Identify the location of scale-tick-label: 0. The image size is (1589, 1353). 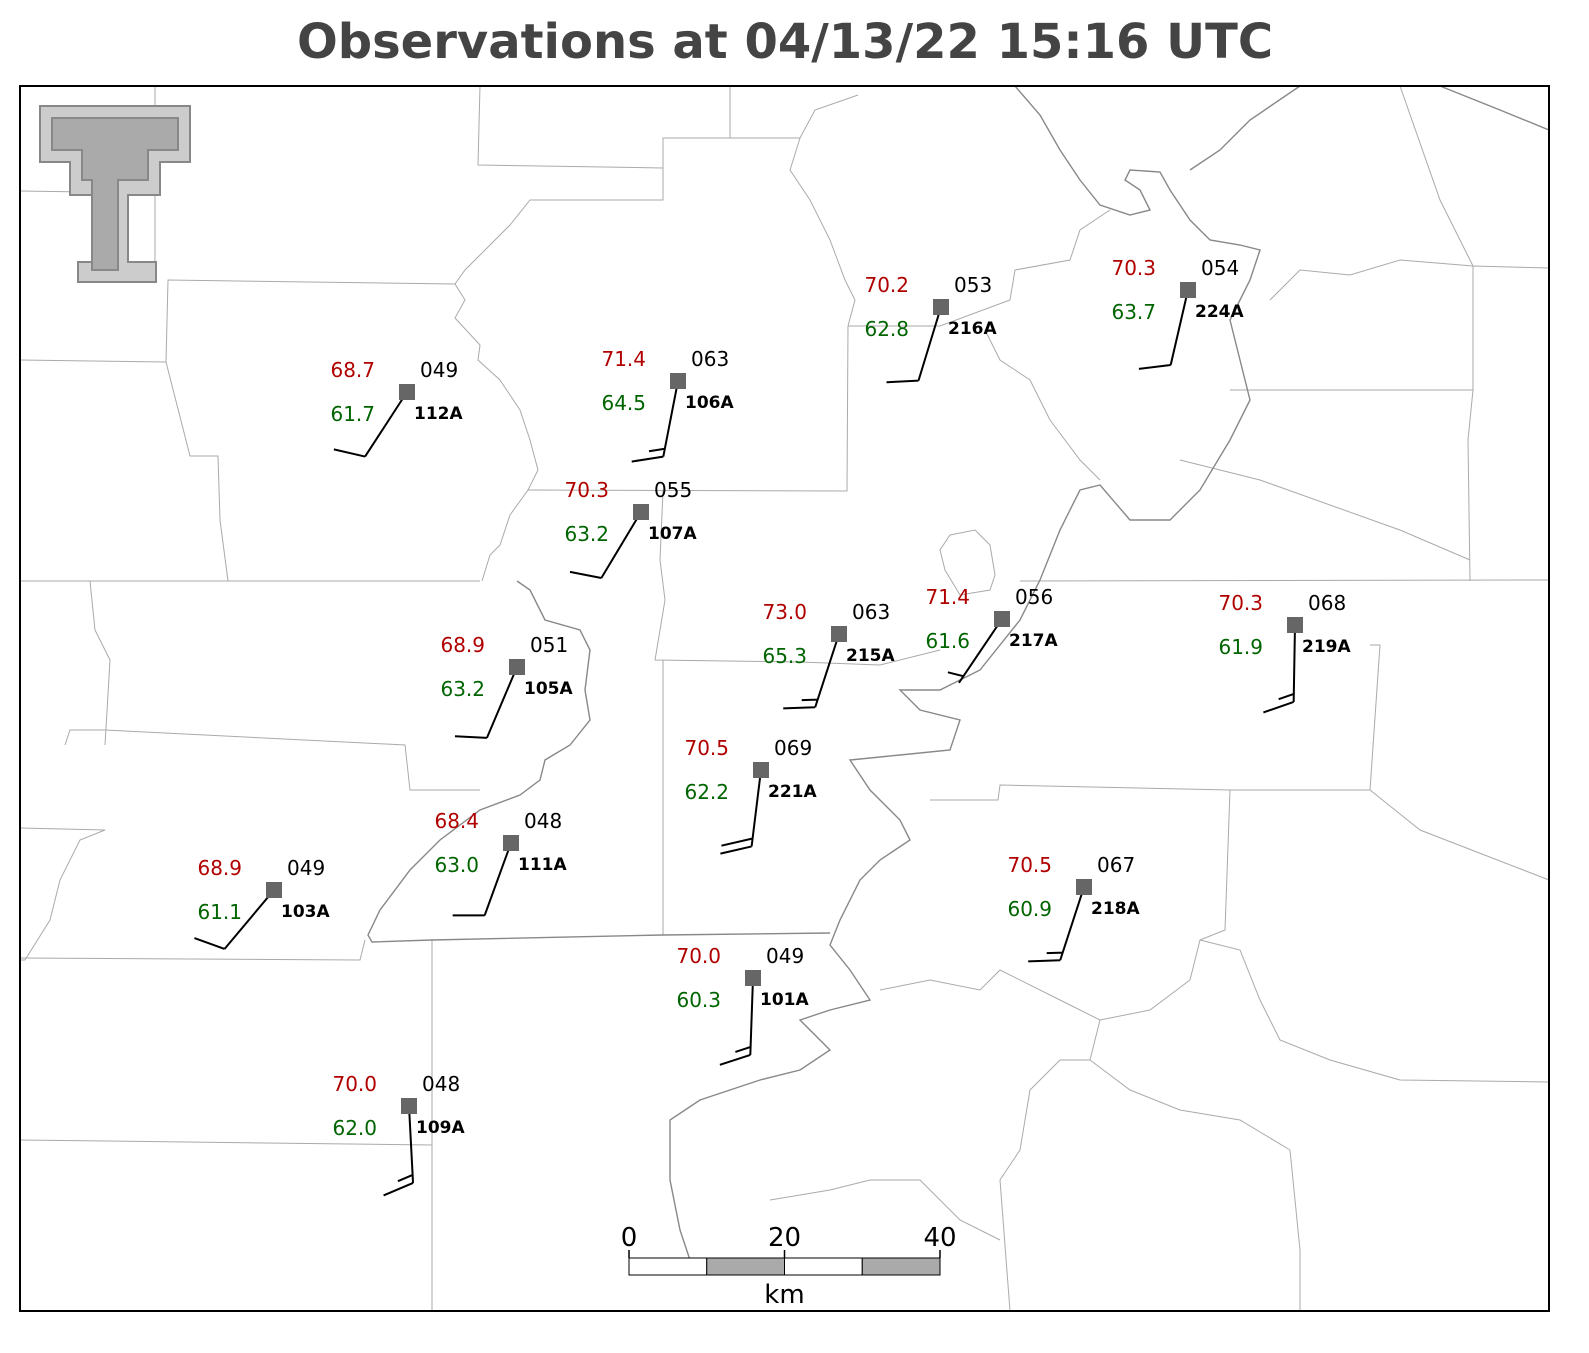
(629, 1238).